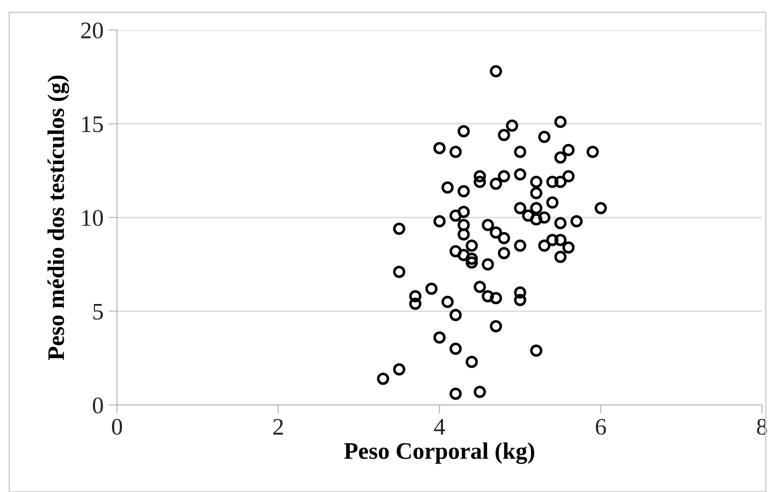 This screenshot has height=492, width=768. Describe the element at coordinates (98, 312) in the screenshot. I see `y-tick-label: 5` at that location.